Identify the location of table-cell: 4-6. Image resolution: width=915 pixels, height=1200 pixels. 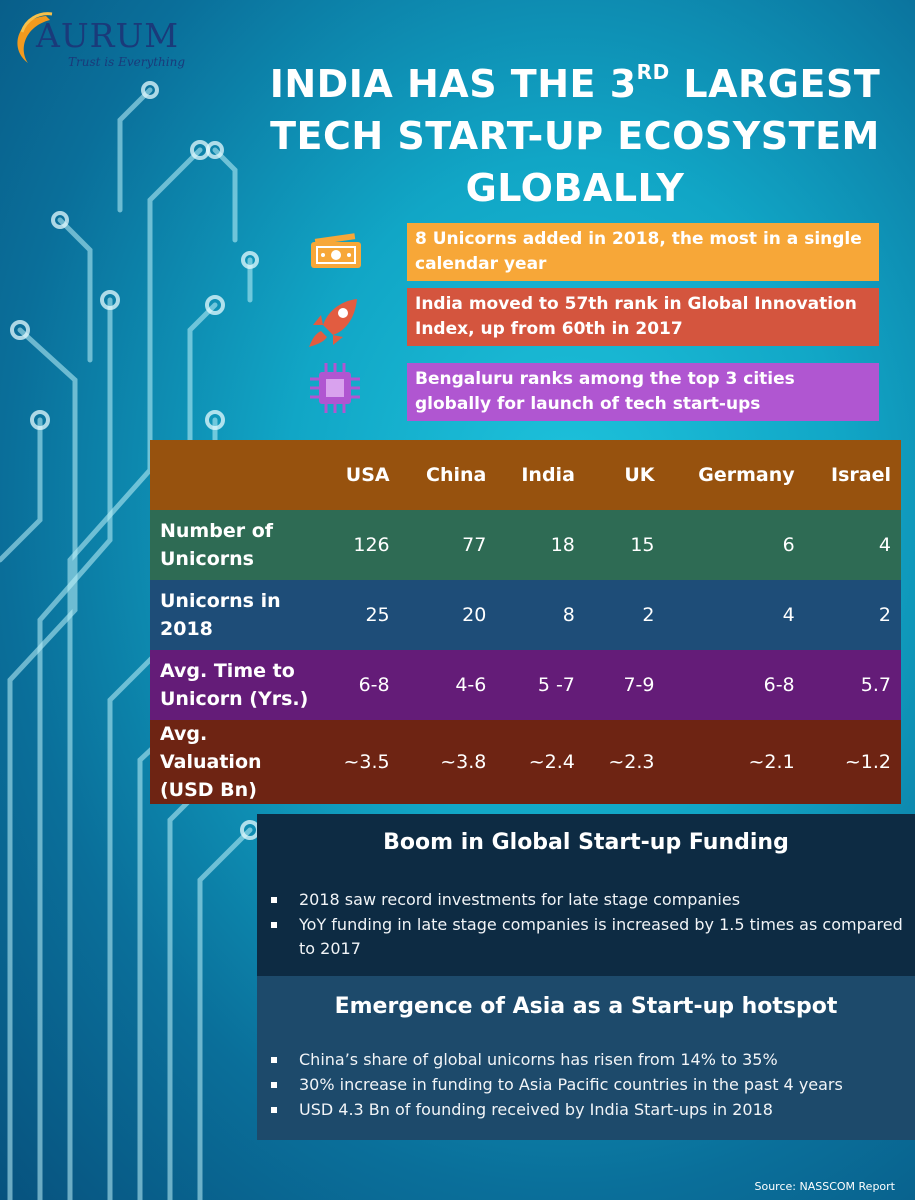
(471, 685).